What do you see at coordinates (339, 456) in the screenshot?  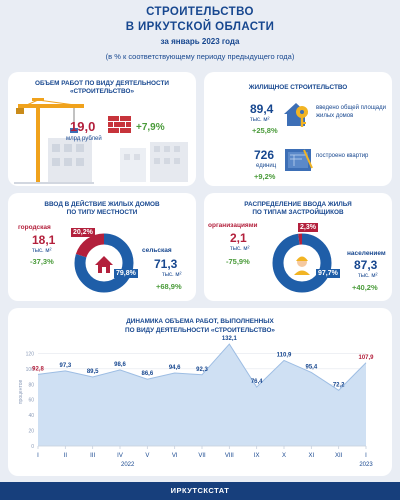 I see `x-tick-label: XII` at bounding box center [339, 456].